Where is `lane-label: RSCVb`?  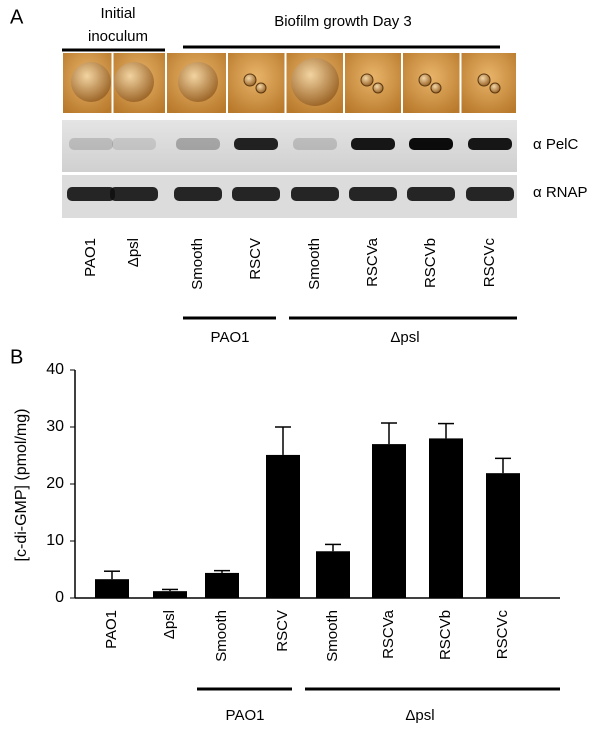 lane-label: RSCVb is located at coordinates (430, 263).